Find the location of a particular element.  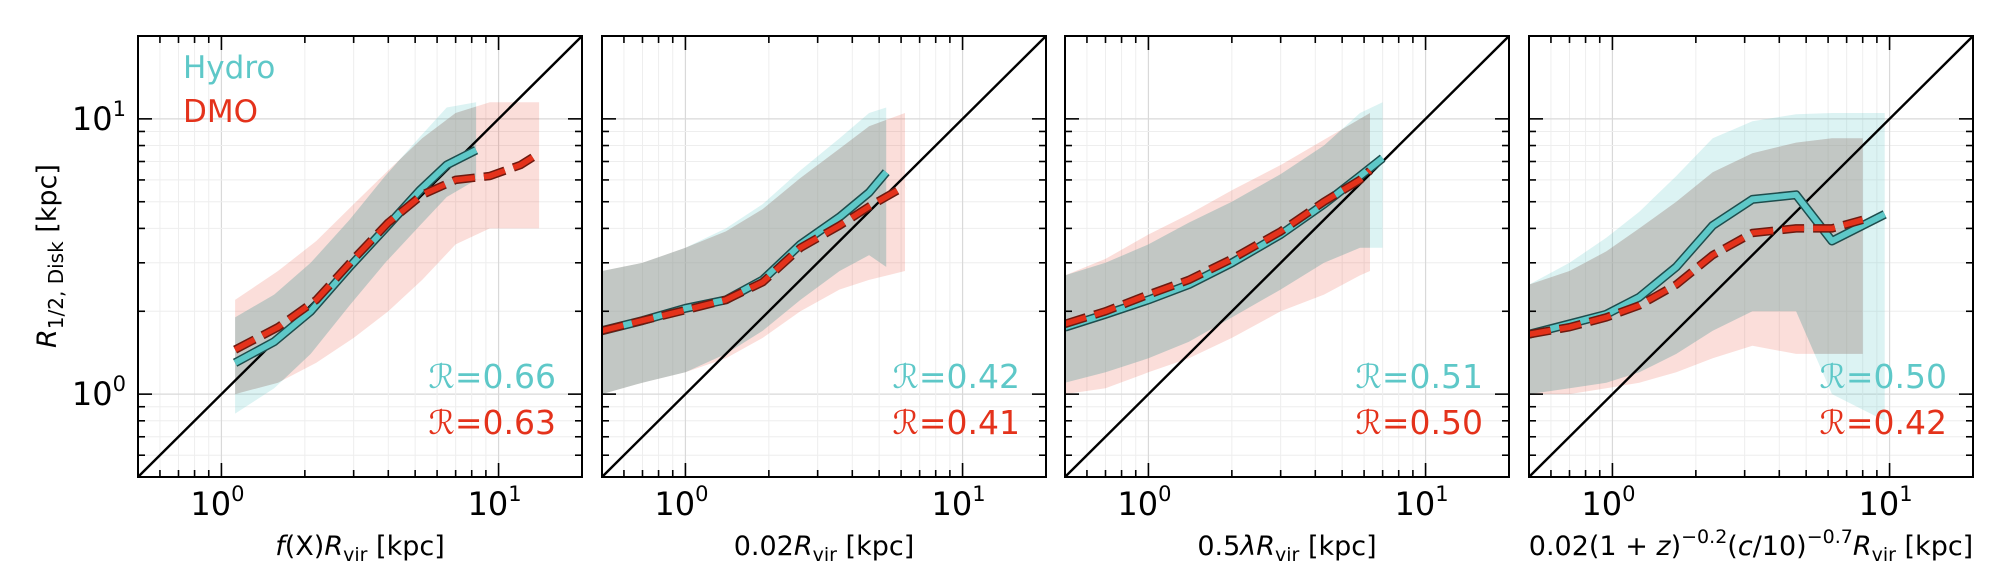

hydro-correlation-label: ℛ=0.50 is located at coordinates (1883, 376).